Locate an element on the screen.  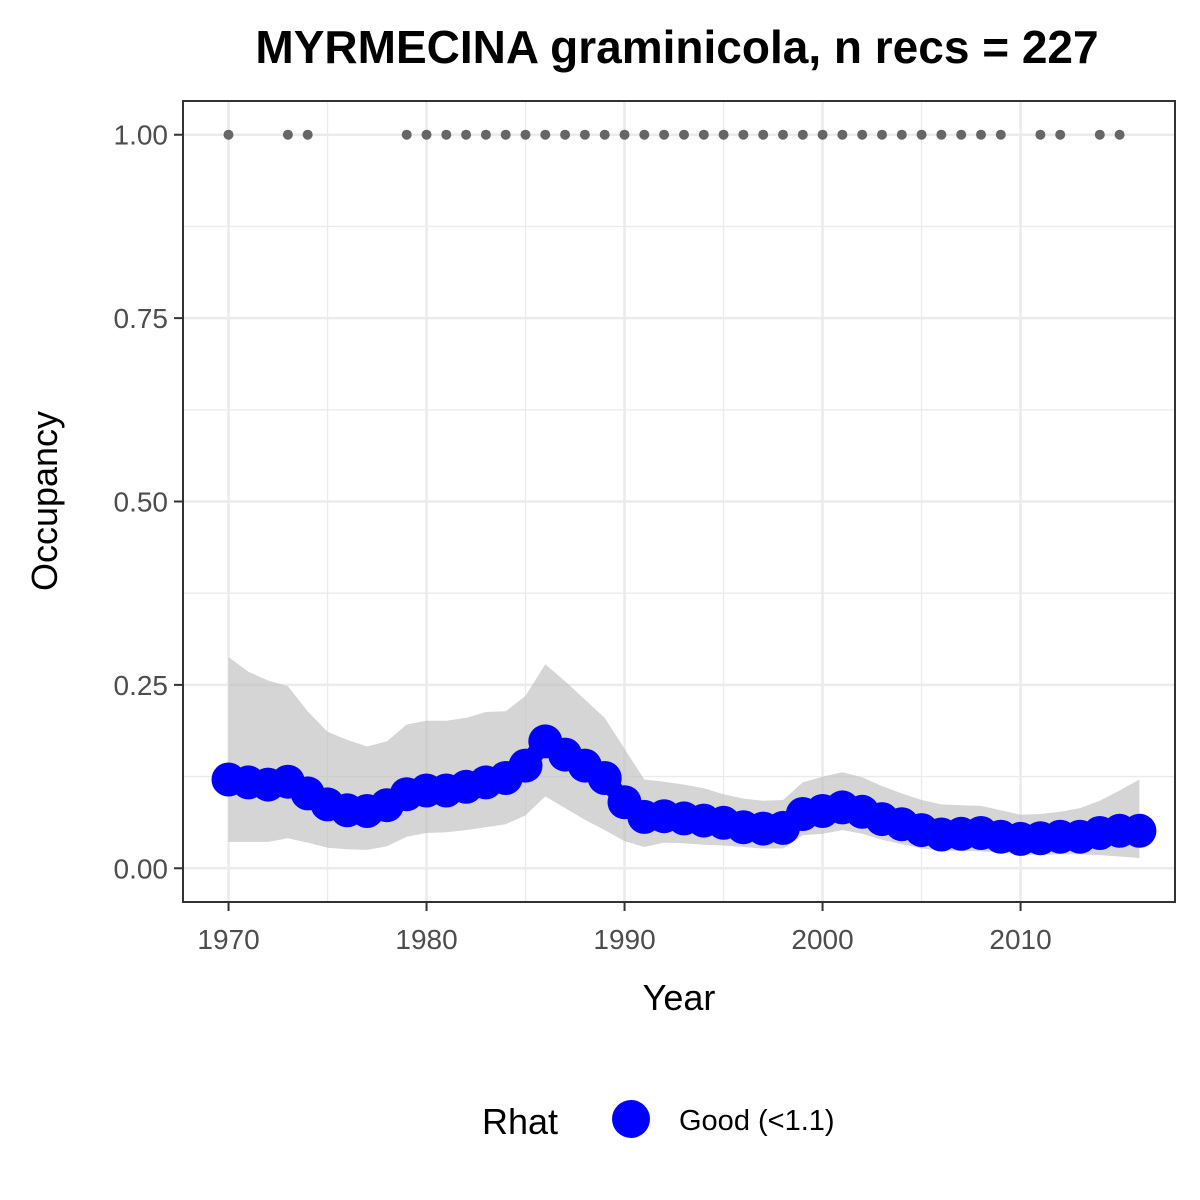
y-axis: 0.00 0.25 0.50 0.75 1.00 is located at coordinates (148, 502).